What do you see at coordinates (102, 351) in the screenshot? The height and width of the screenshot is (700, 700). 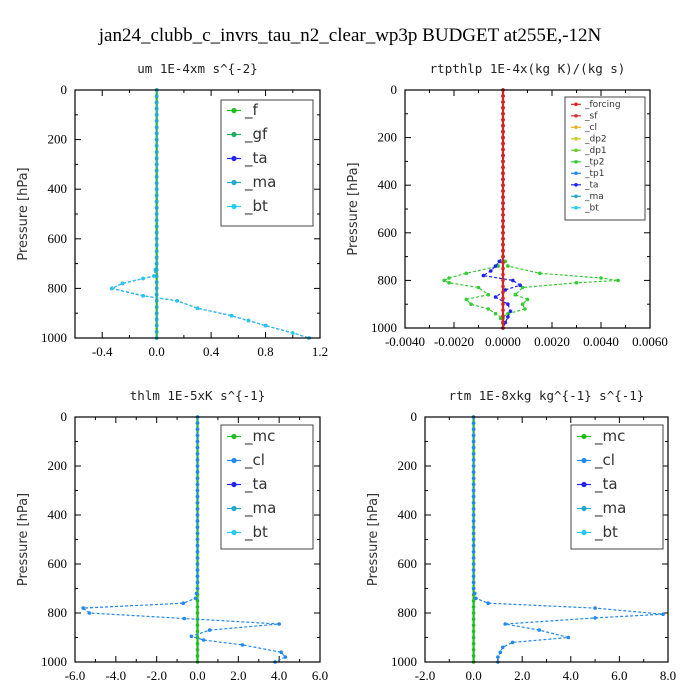 I see `x-tick-label: -0.4` at bounding box center [102, 351].